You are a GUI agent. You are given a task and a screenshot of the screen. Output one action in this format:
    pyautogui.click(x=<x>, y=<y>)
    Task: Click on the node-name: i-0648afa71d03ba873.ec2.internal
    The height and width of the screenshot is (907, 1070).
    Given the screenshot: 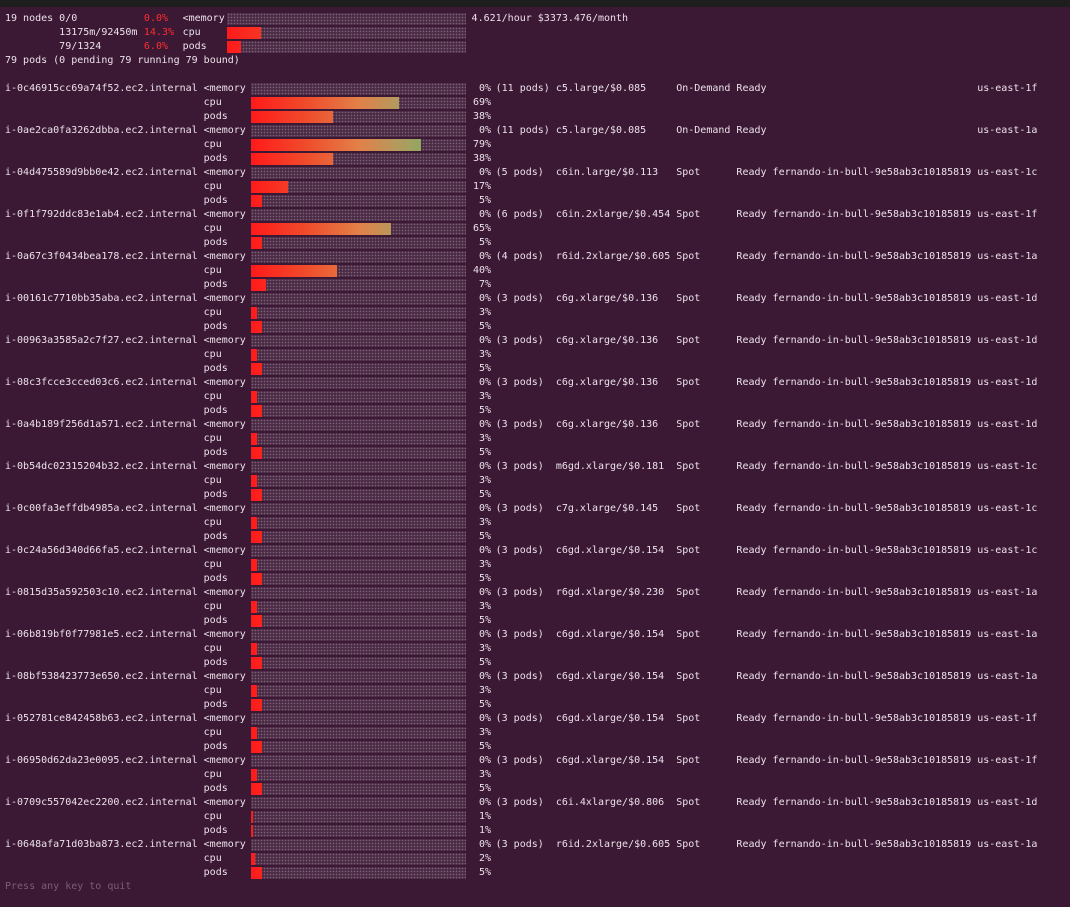 What is the action you would take?
    pyautogui.click(x=101, y=844)
    